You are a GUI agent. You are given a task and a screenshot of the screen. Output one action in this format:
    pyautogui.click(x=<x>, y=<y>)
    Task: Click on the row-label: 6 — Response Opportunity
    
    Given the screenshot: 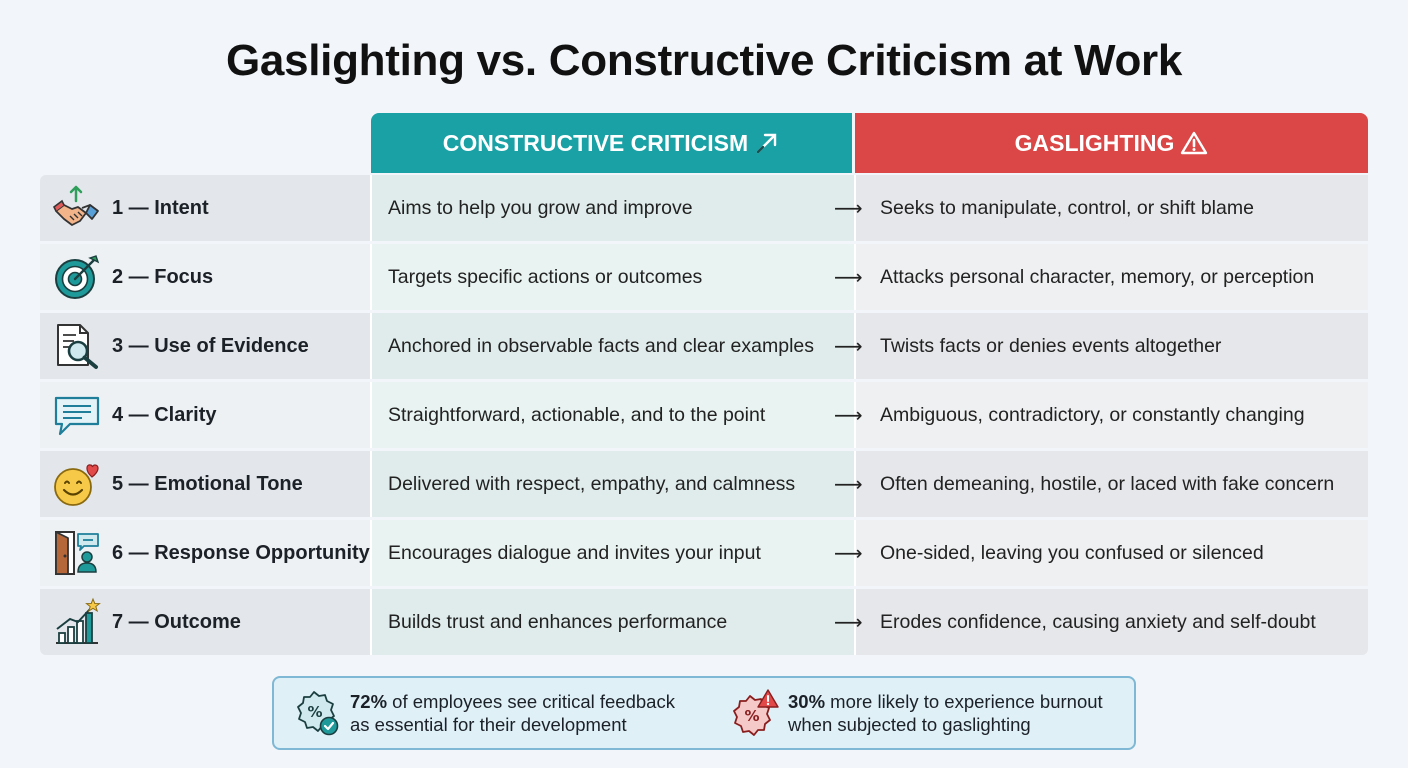 What is the action you would take?
    pyautogui.click(x=241, y=552)
    